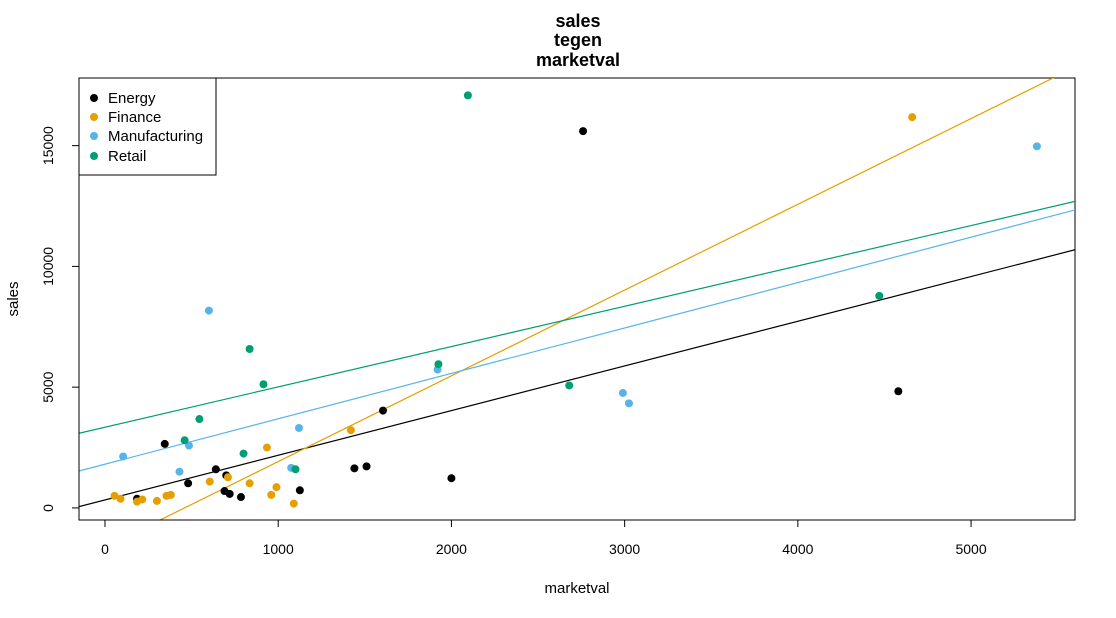 This screenshot has width=1116, height=618. What do you see at coordinates (48, 145) in the screenshot?
I see `y-tick-label: 15000` at bounding box center [48, 145].